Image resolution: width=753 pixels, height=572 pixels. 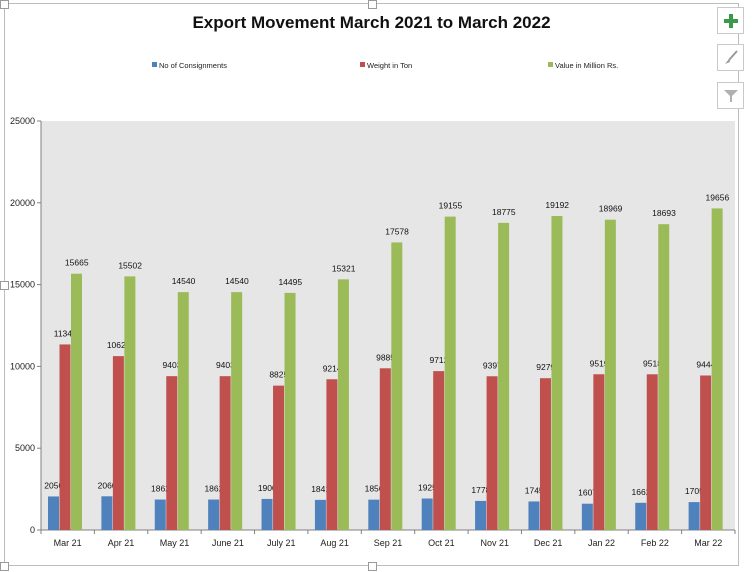 I want to click on plus-icon, so click(x=730, y=20).